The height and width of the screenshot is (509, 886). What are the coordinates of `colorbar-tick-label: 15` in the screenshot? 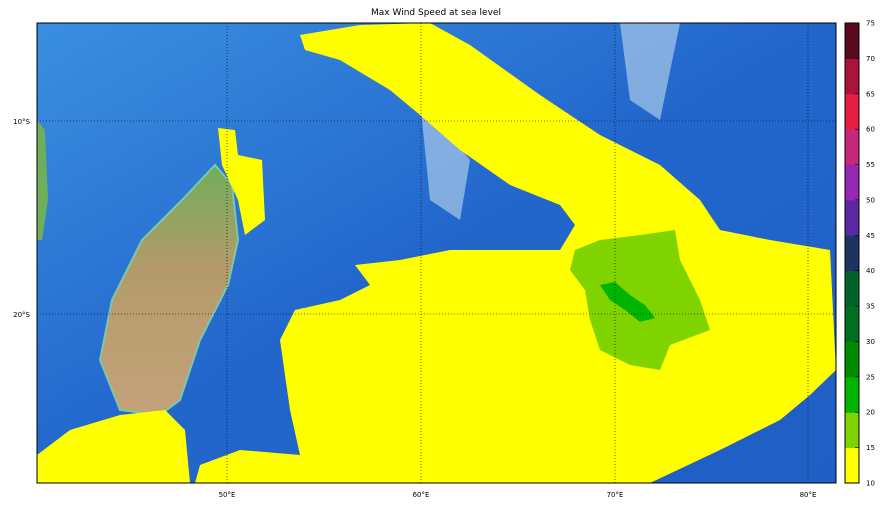 It's located at (870, 448).